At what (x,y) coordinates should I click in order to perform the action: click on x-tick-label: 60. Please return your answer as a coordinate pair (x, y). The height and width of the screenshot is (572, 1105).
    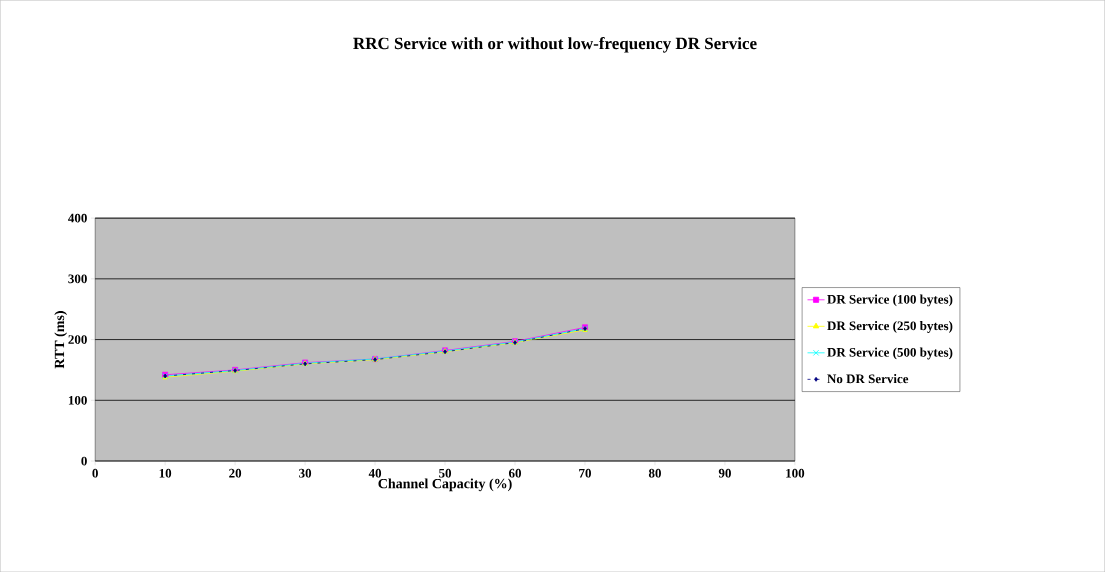
    Looking at the image, I should click on (515, 473).